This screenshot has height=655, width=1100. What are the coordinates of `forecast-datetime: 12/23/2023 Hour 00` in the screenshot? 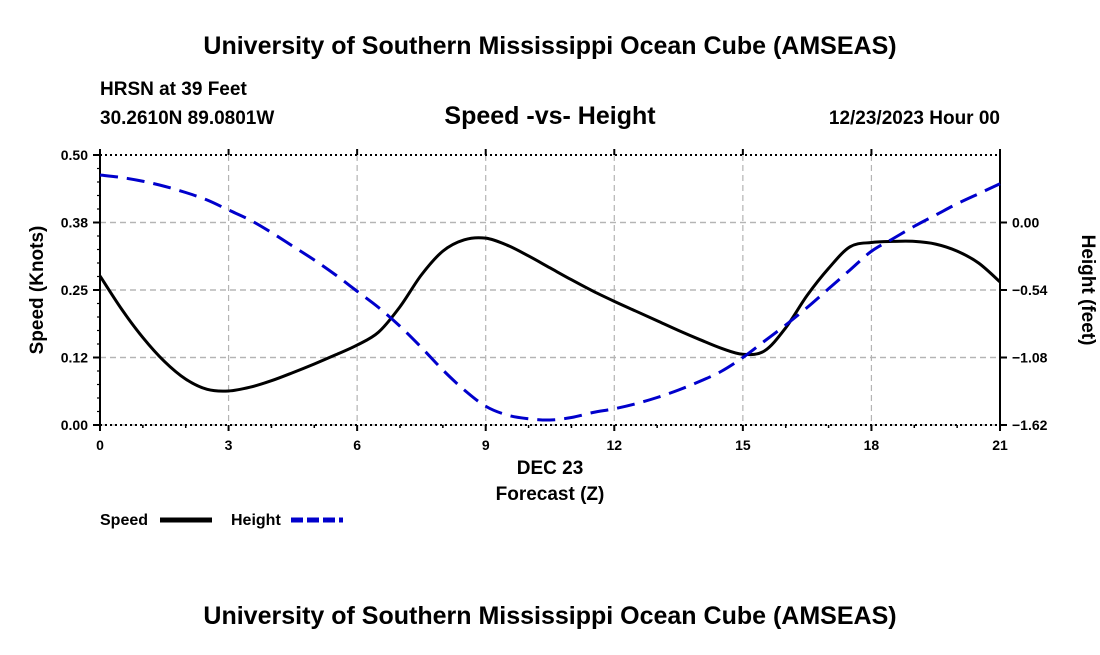 It's located at (914, 118).